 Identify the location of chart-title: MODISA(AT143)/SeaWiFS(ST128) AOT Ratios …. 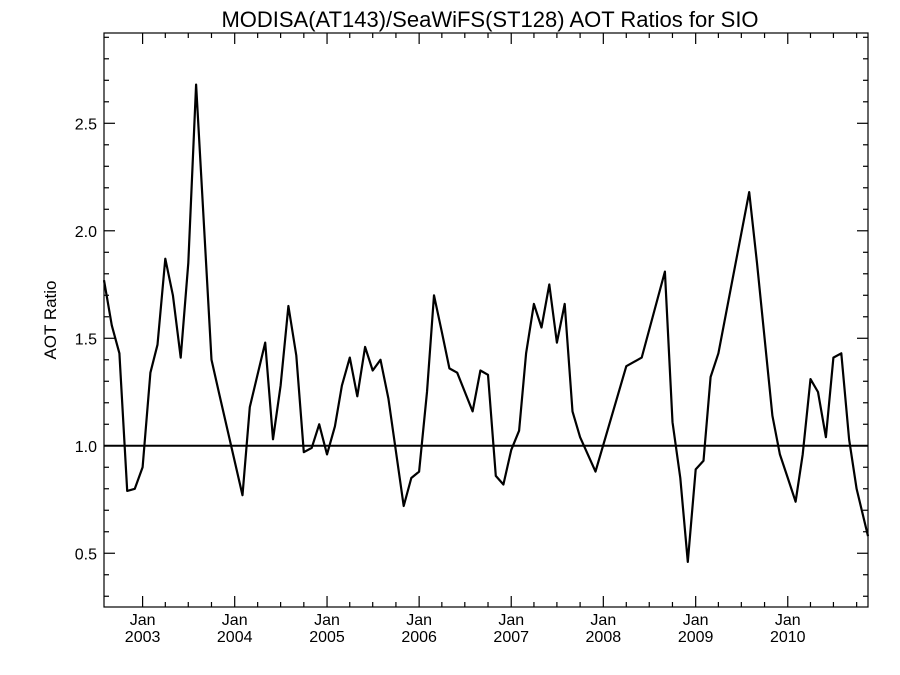
(489, 19).